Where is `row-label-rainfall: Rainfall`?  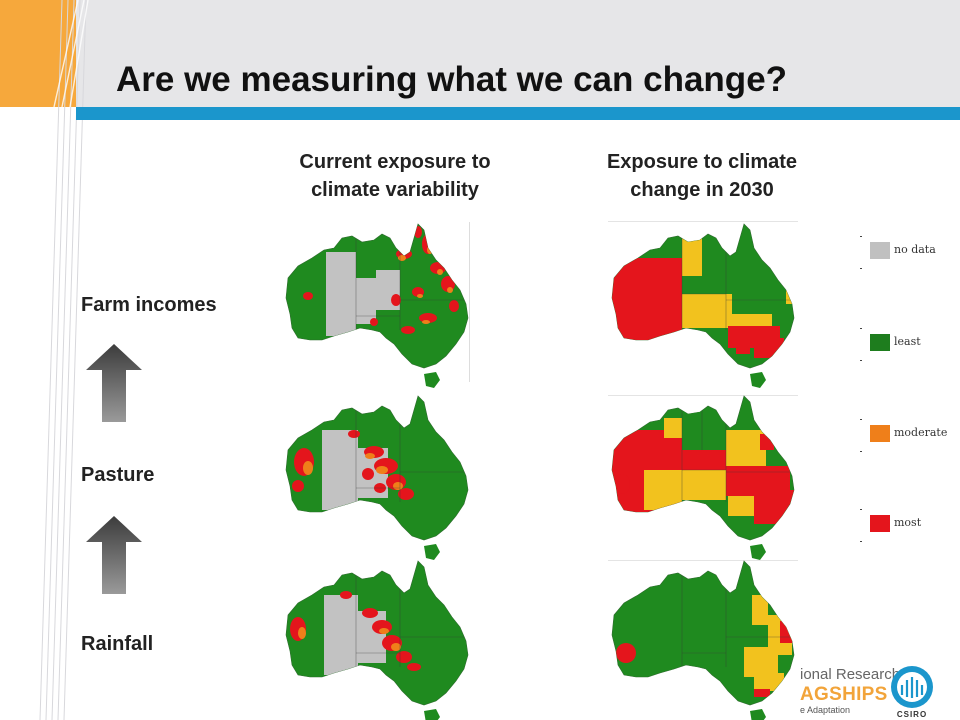
row-label-rainfall: Rainfall is located at coordinates (117, 644).